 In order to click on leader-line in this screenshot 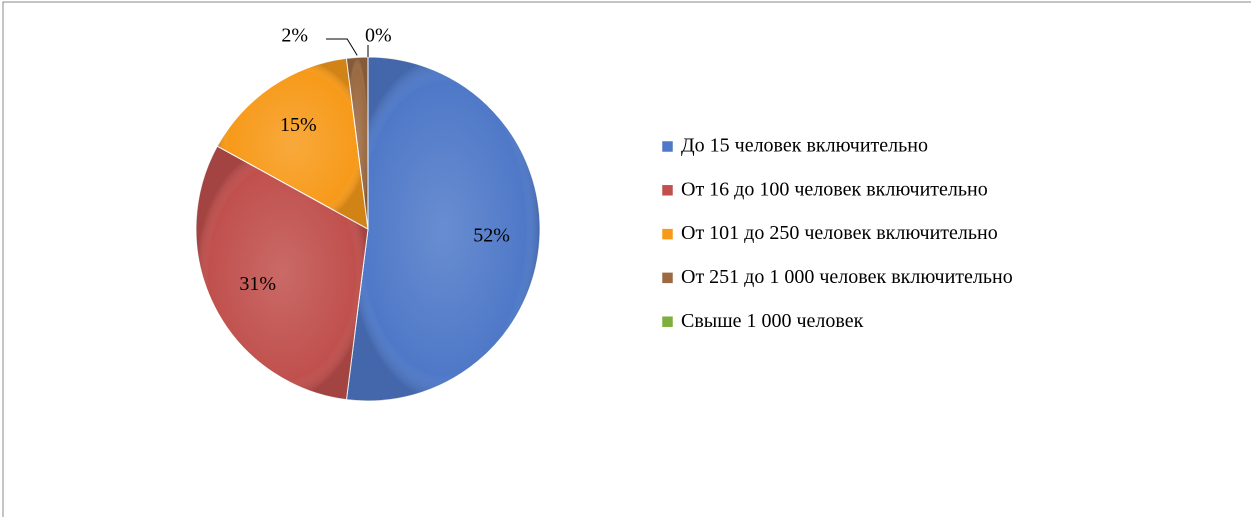, I will do `click(342, 47)`.